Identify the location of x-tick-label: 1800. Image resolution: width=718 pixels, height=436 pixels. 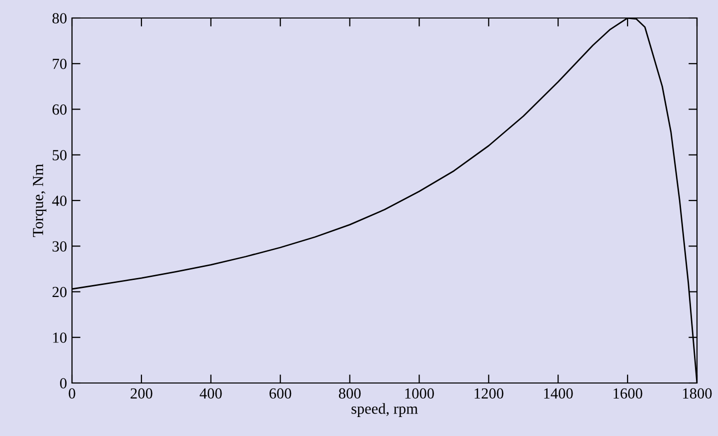
(697, 393).